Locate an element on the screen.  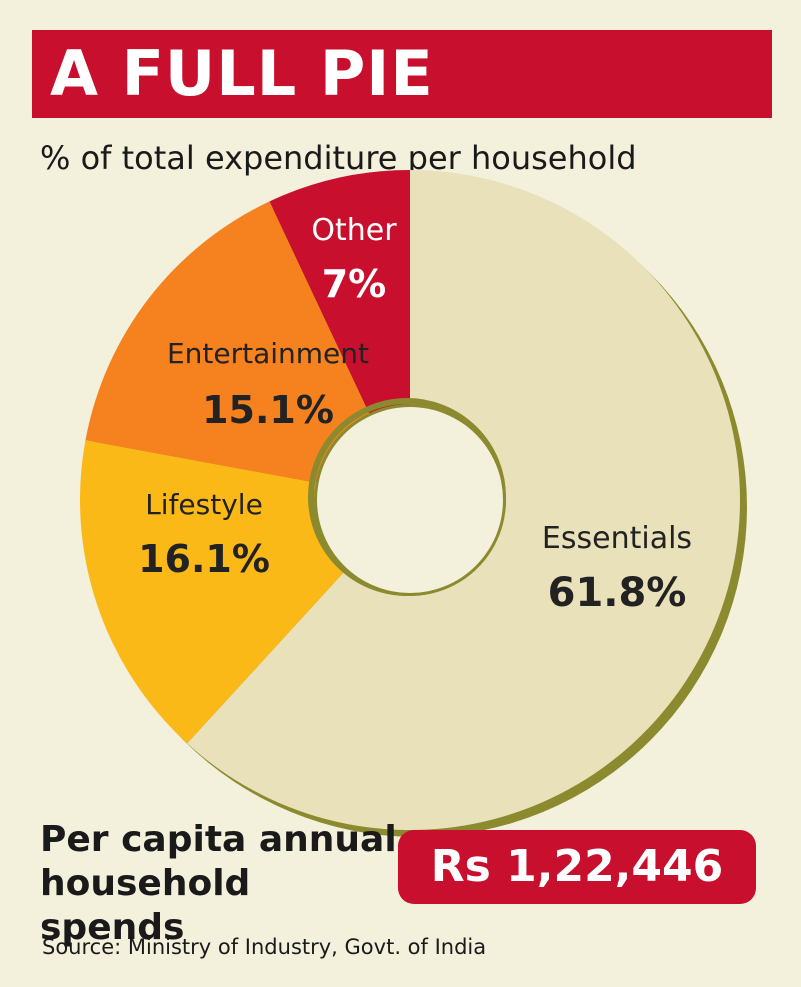
donut-hole-edge is located at coordinates (407, 497).